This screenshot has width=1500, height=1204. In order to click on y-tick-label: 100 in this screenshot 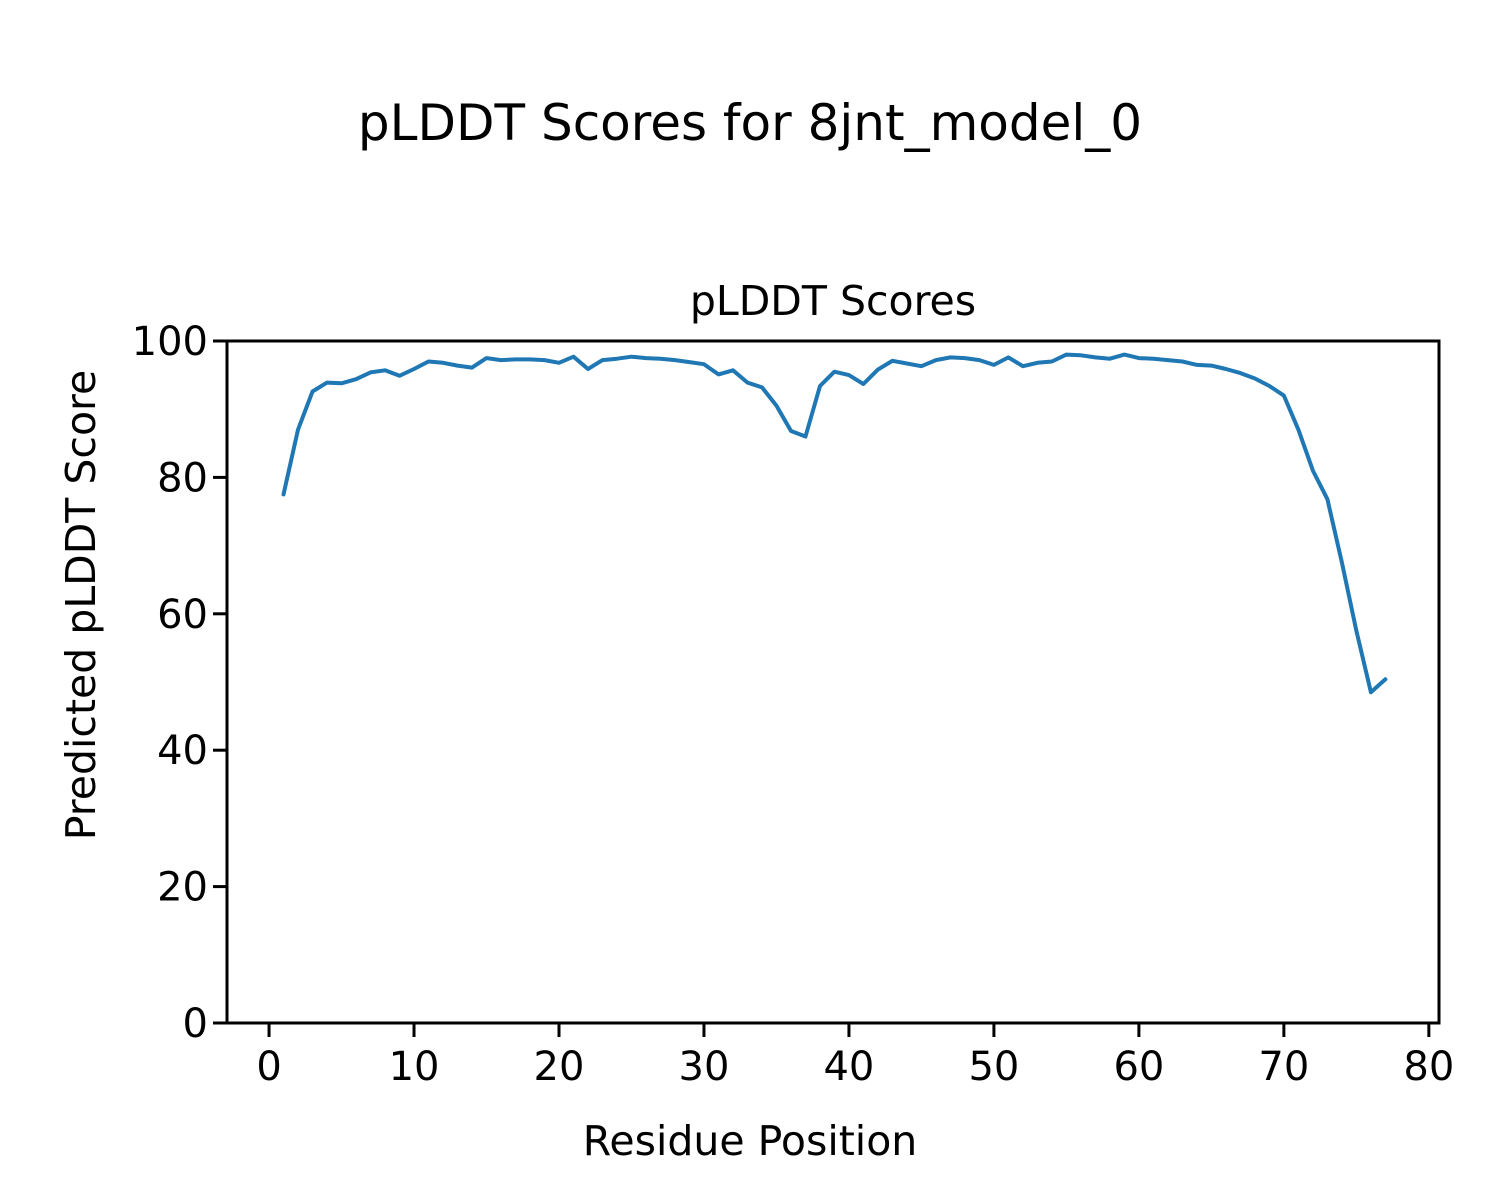, I will do `click(170, 342)`.